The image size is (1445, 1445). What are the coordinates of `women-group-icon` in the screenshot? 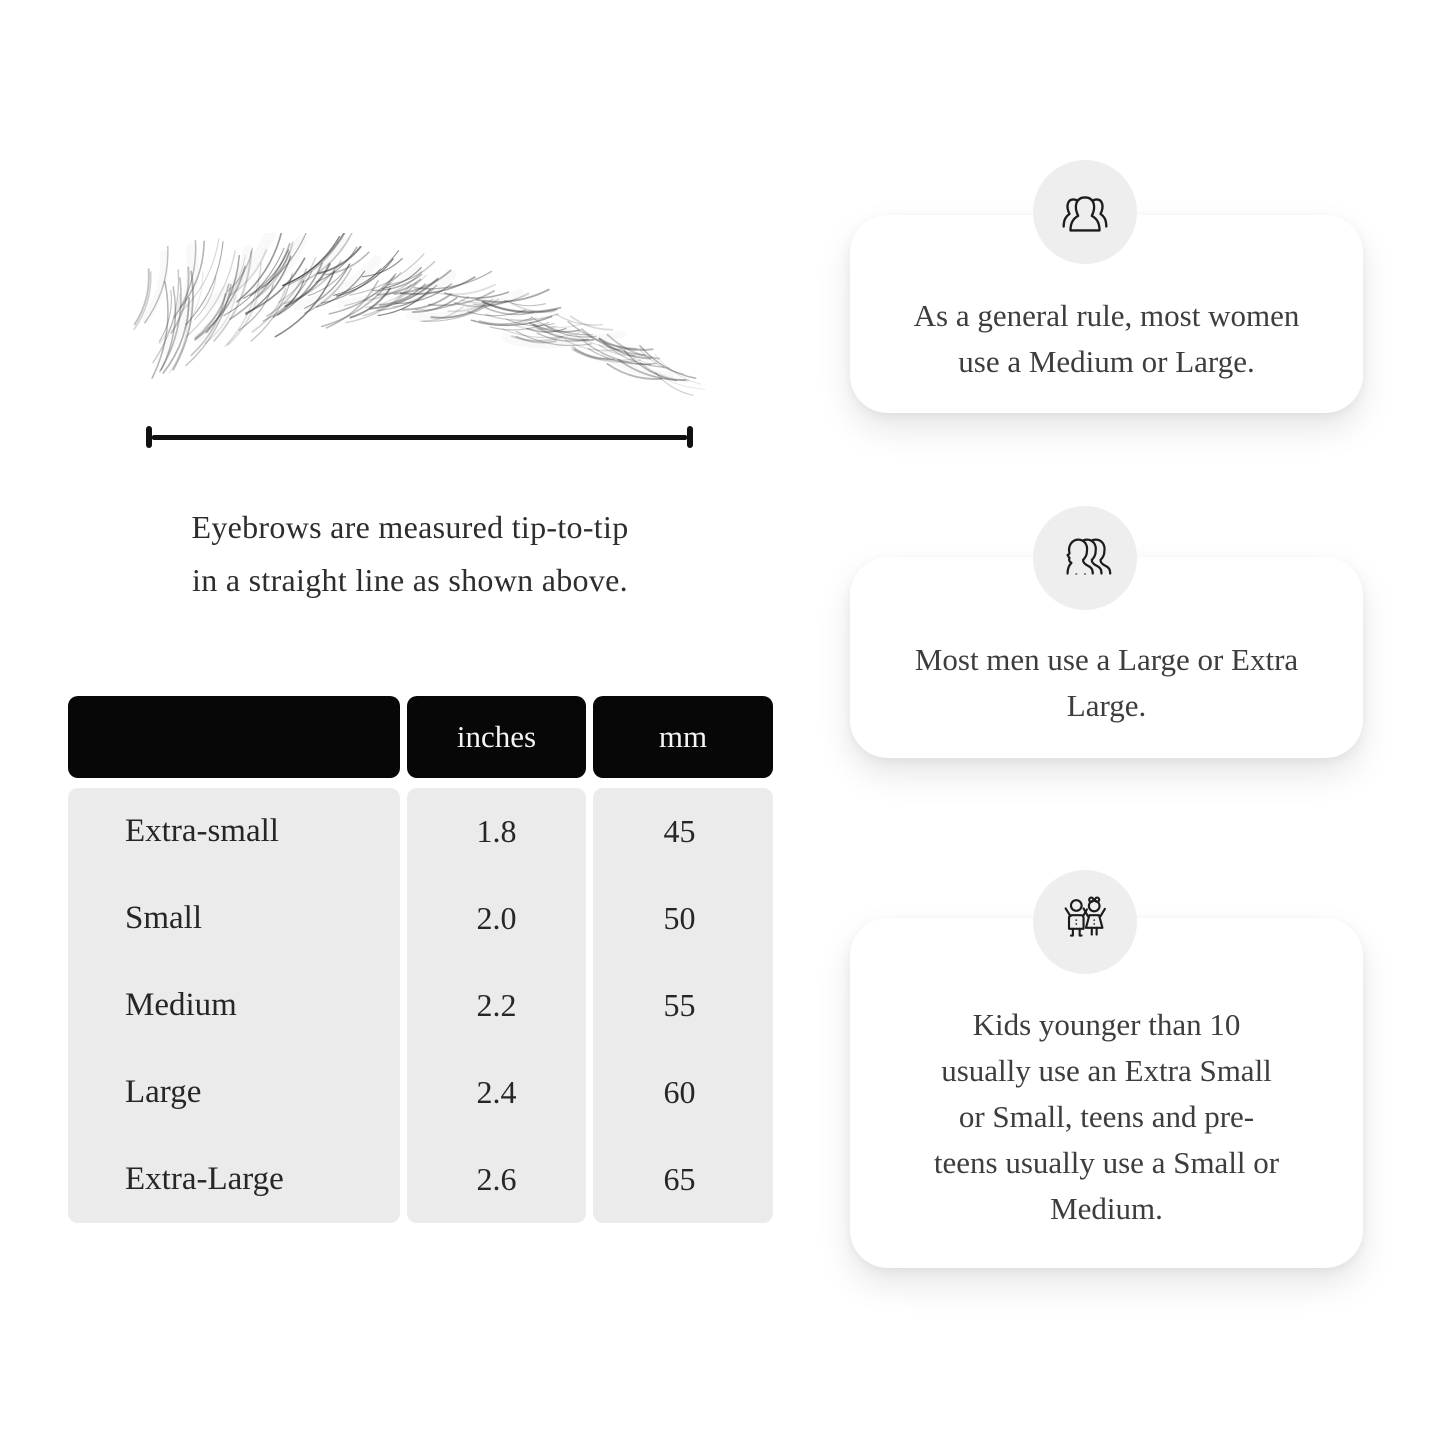 It's located at (1085, 214).